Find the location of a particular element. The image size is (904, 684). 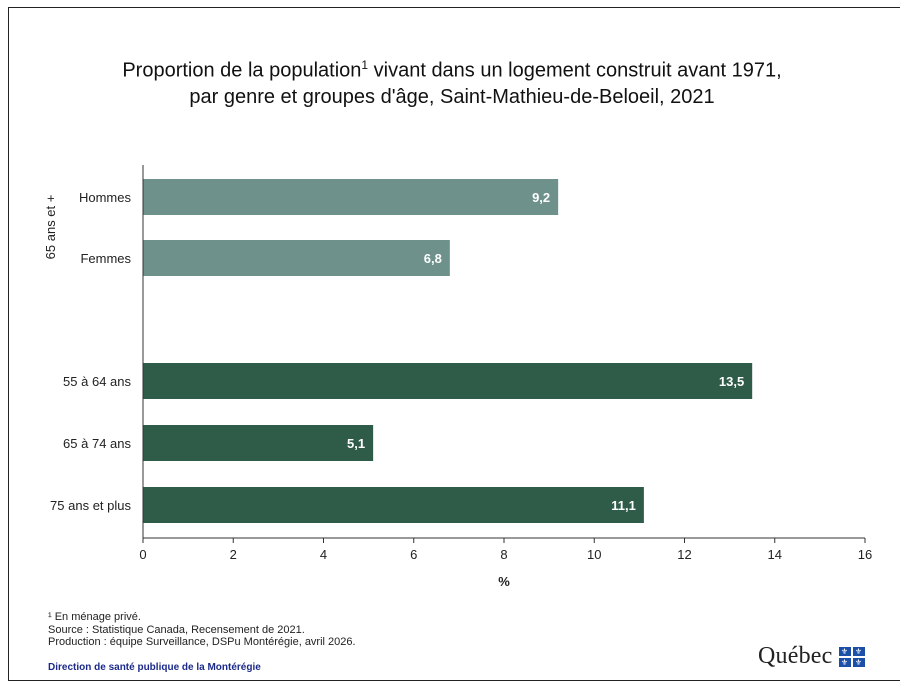

category-label: Hommes is located at coordinates (105, 197).